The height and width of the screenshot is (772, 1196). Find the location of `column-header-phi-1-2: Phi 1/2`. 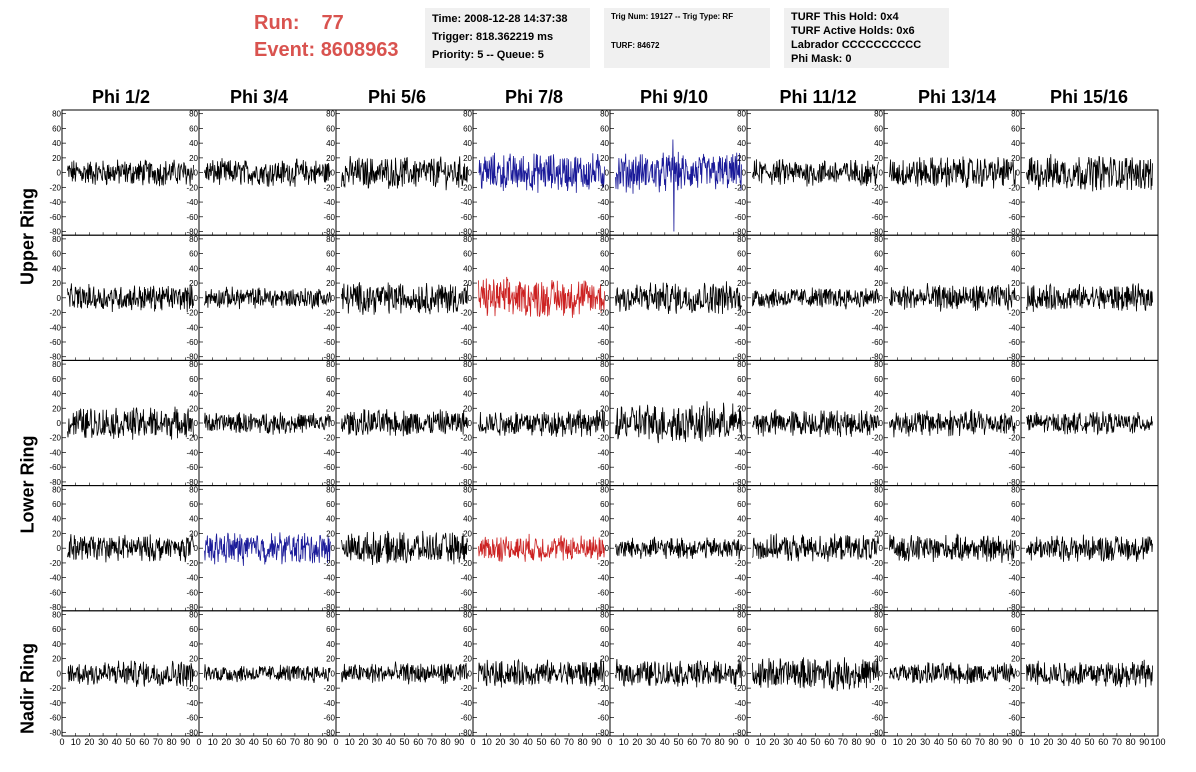

column-header-phi-1-2: Phi 1/2 is located at coordinates (121, 97).